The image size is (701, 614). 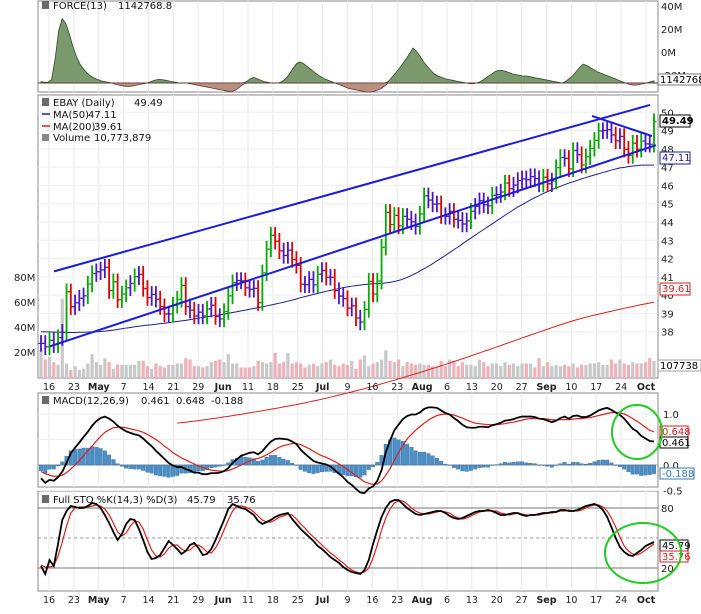 I want to click on svg-text: 107738, so click(x=679, y=366).